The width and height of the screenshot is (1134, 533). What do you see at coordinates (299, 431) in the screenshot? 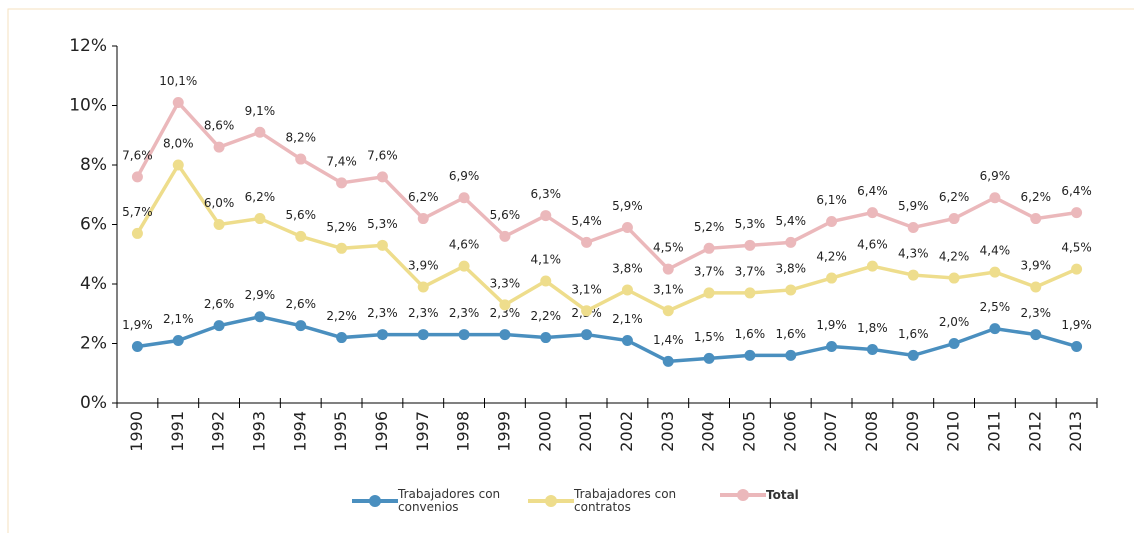
I see `x-tick-label: 1994` at bounding box center [299, 431].